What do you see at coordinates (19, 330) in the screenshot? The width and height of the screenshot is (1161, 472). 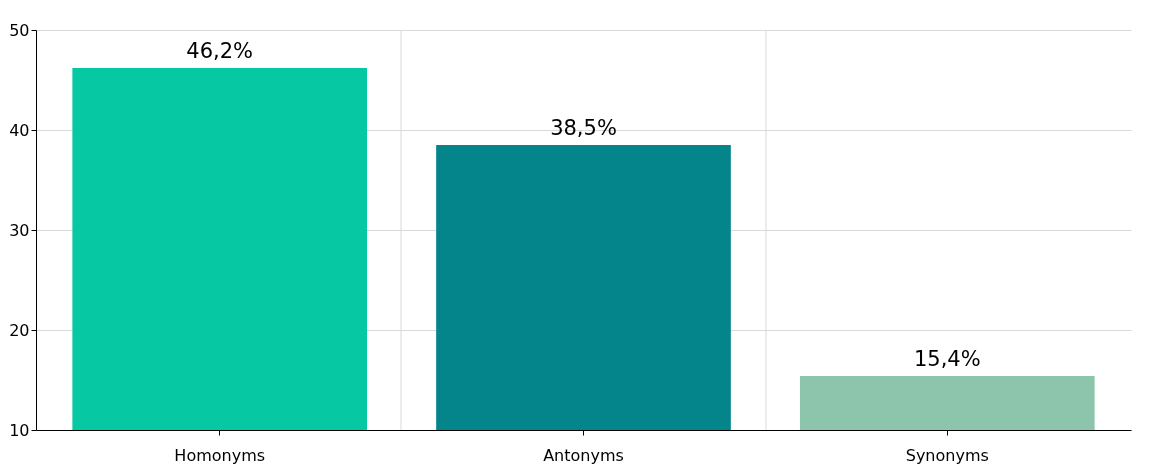 I see `y-tick-label: 20` at bounding box center [19, 330].